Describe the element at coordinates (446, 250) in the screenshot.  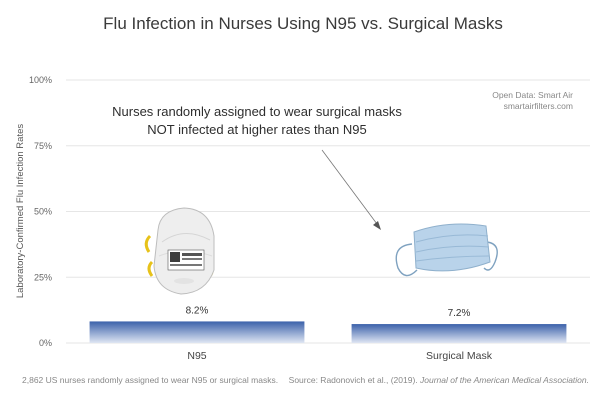
I see `surgical-mask-image` at that location.